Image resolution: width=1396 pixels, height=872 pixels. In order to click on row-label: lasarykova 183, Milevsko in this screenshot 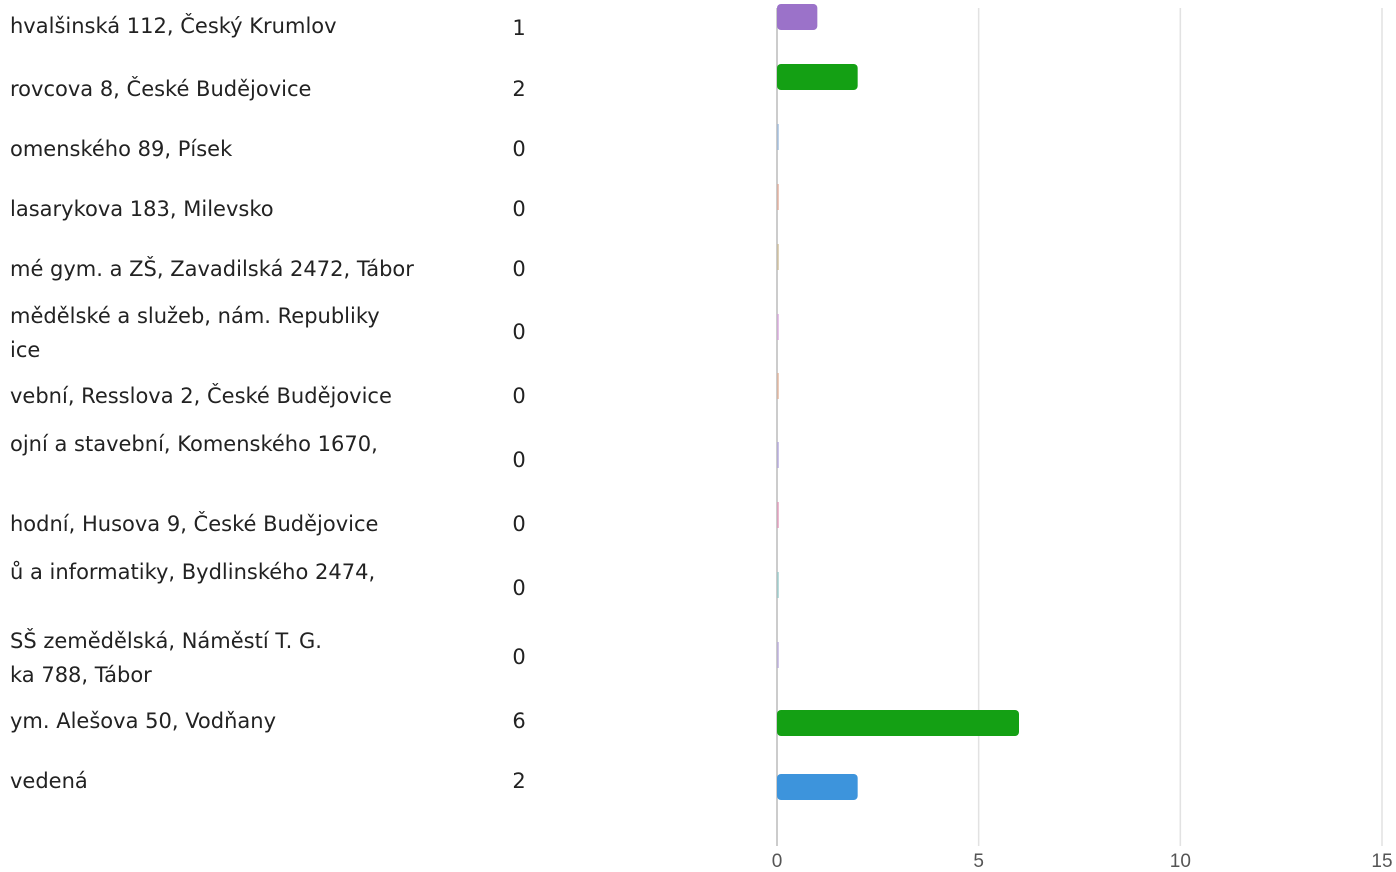, I will do `click(142, 209)`.